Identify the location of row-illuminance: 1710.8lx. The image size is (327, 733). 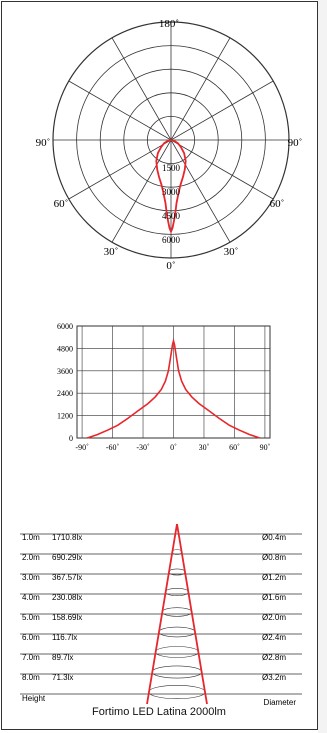
(67, 537).